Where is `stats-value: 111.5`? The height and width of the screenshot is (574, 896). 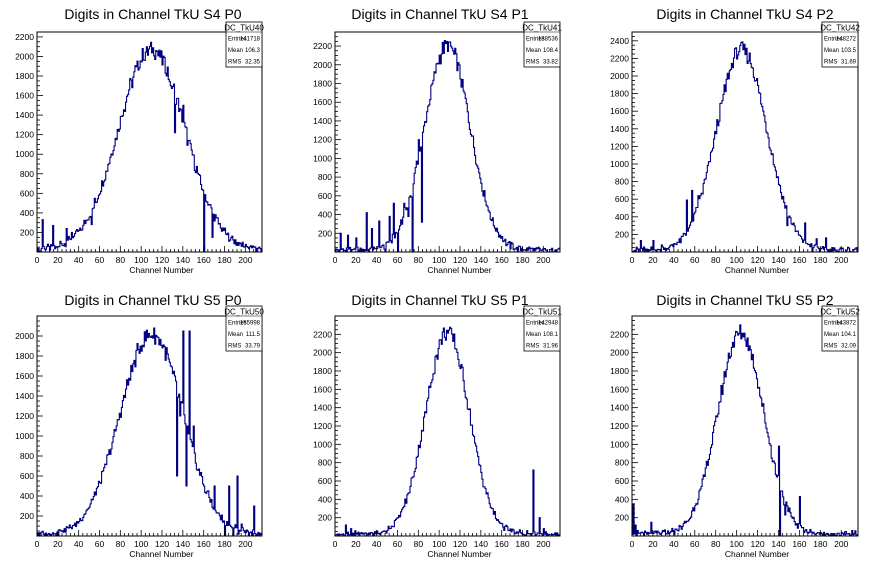
stats-value: 111.5 is located at coordinates (253, 335).